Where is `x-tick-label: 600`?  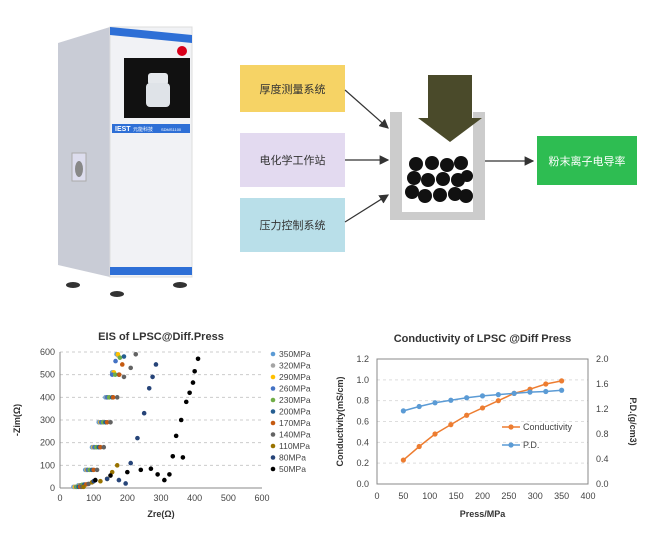
x-tick-label: 600 is located at coordinates (261, 498).